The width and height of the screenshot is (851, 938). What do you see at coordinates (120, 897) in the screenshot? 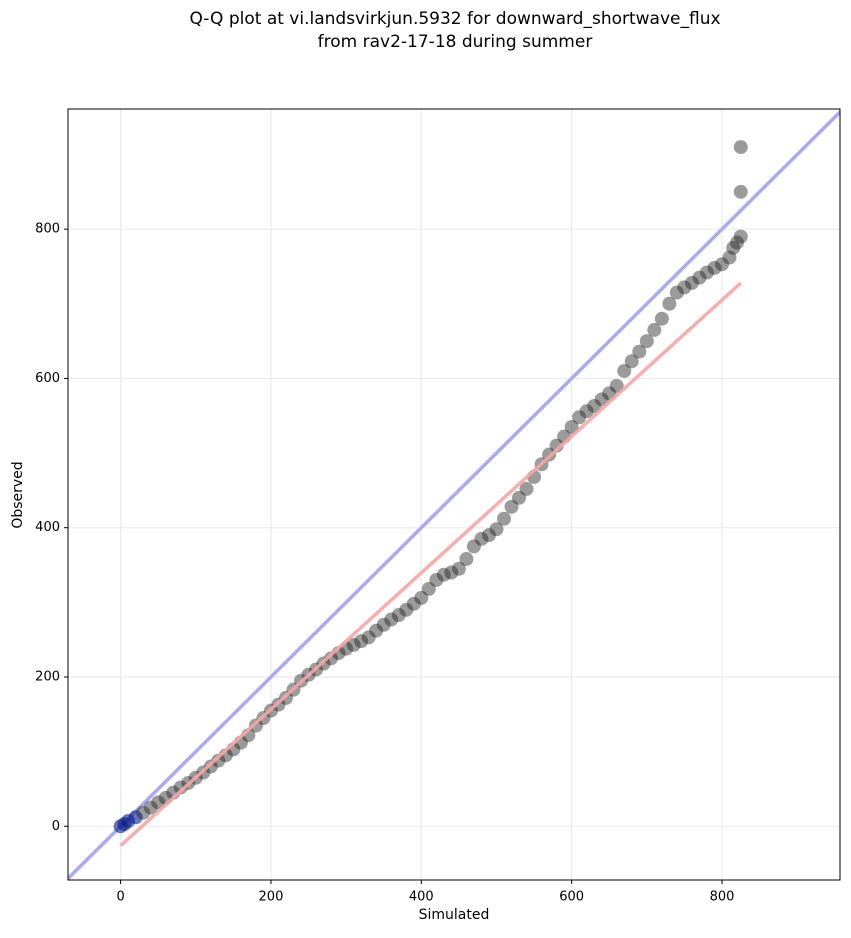
I see `x-tick-label: 0` at bounding box center [120, 897].